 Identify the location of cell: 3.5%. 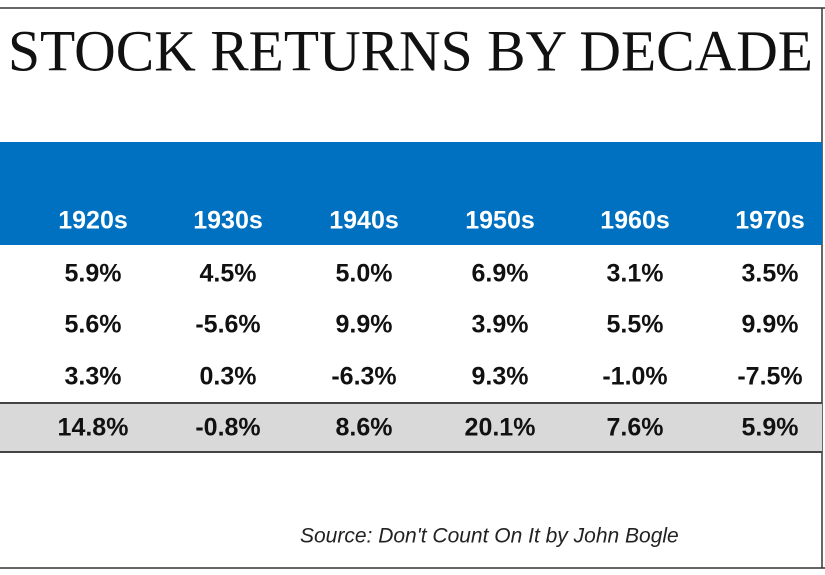
(770, 274).